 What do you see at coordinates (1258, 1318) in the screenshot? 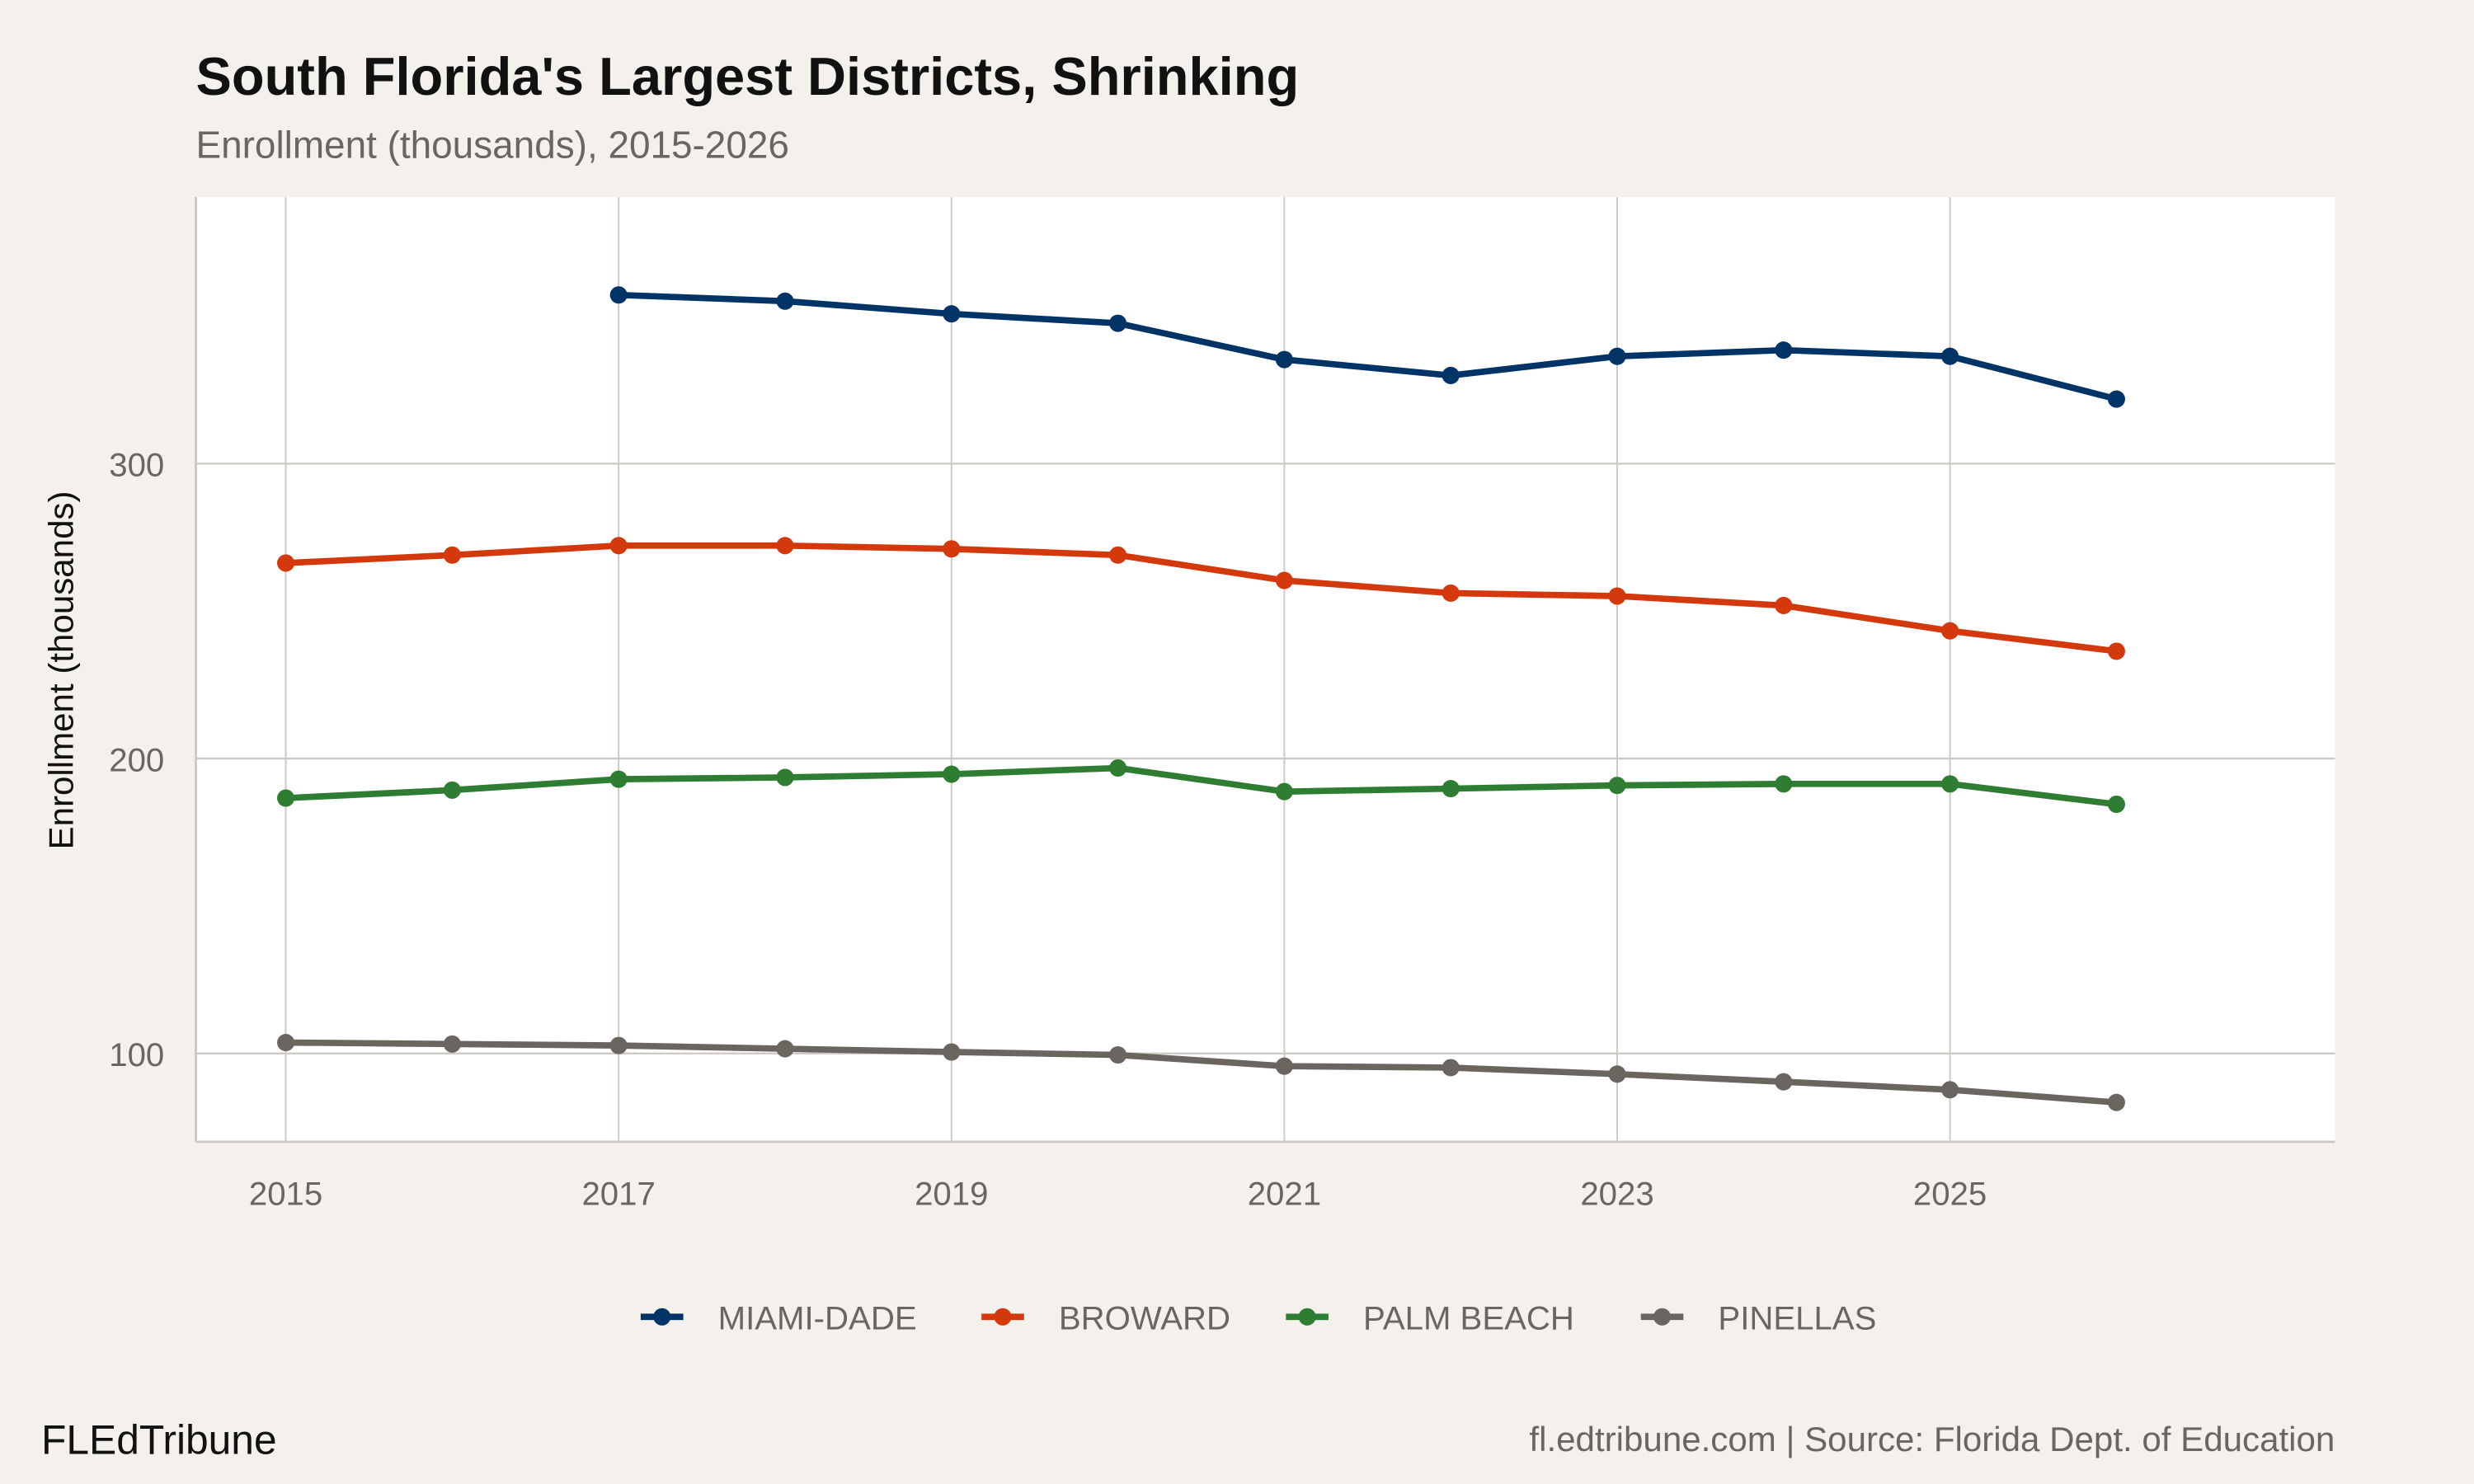
I see `legend: MIAMI-DADE BROWARD PALM BEACH PINELLAS` at bounding box center [1258, 1318].